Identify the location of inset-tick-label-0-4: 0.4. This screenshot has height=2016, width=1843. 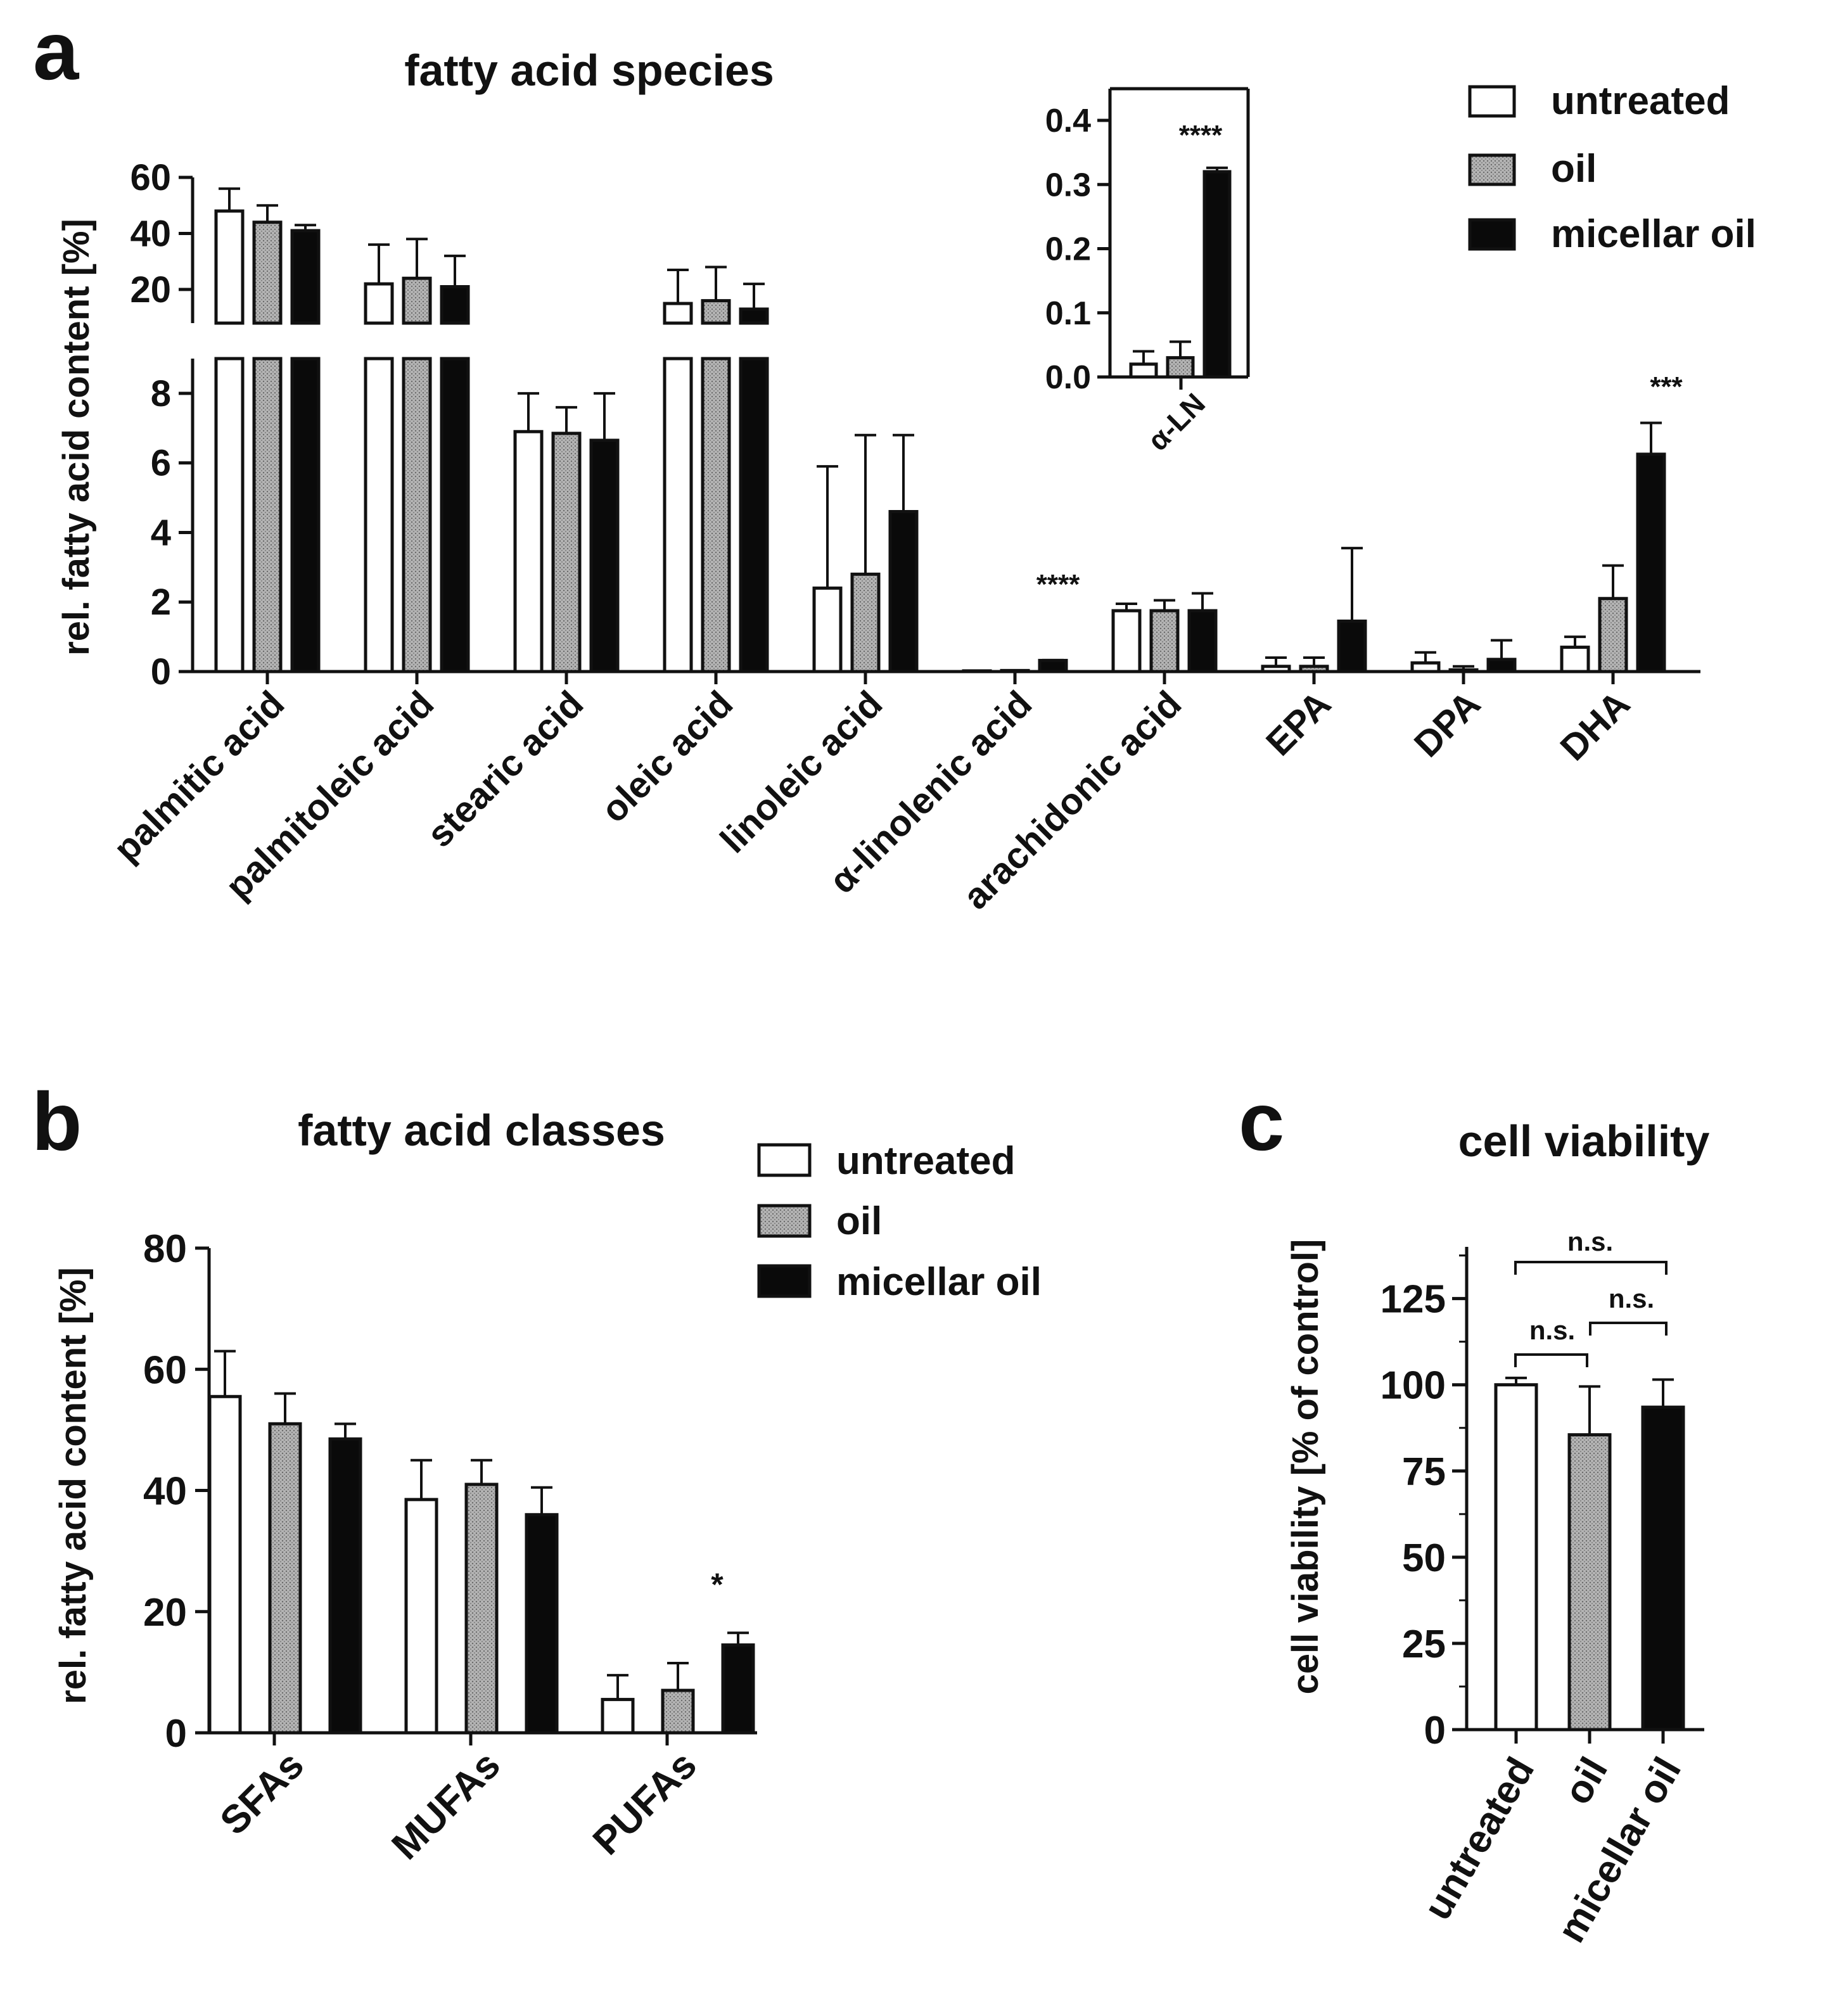
(1068, 121).